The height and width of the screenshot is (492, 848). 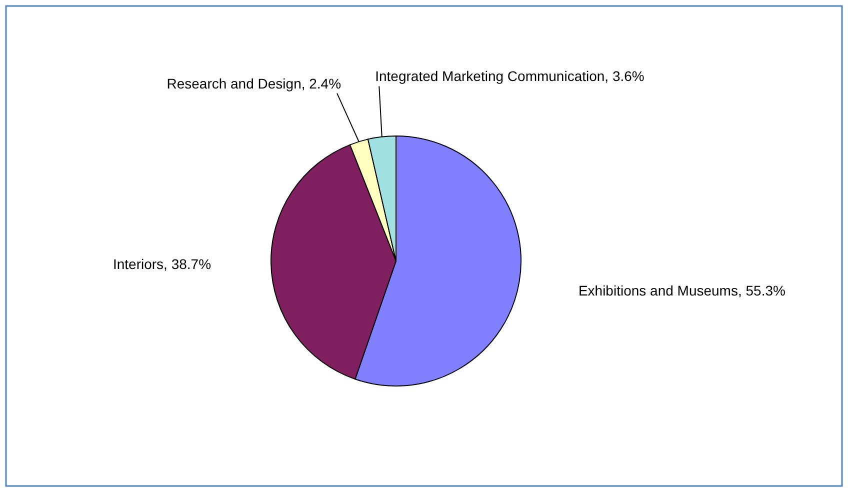 What do you see at coordinates (682, 290) in the screenshot?
I see `slice-label: Exhibitions and Museums, 55.3%` at bounding box center [682, 290].